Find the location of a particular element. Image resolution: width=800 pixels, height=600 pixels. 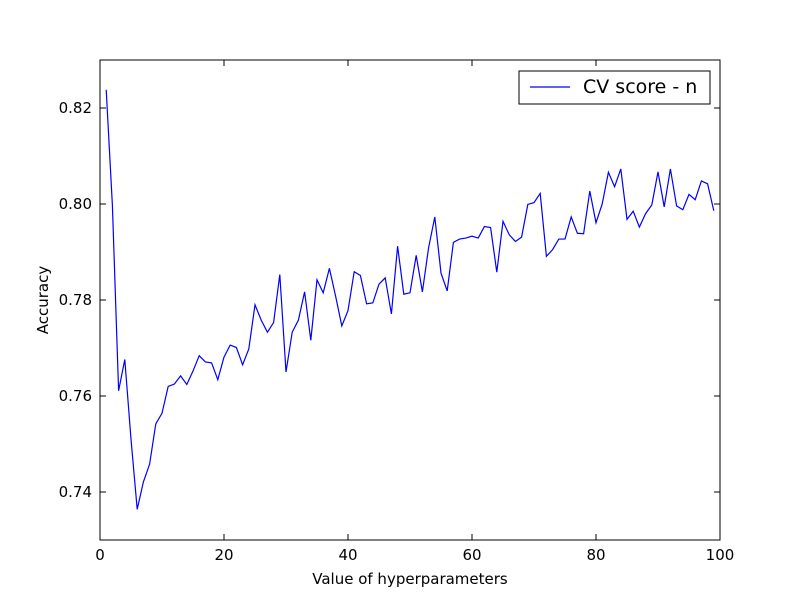

x-tick-label: 20 is located at coordinates (223, 555).